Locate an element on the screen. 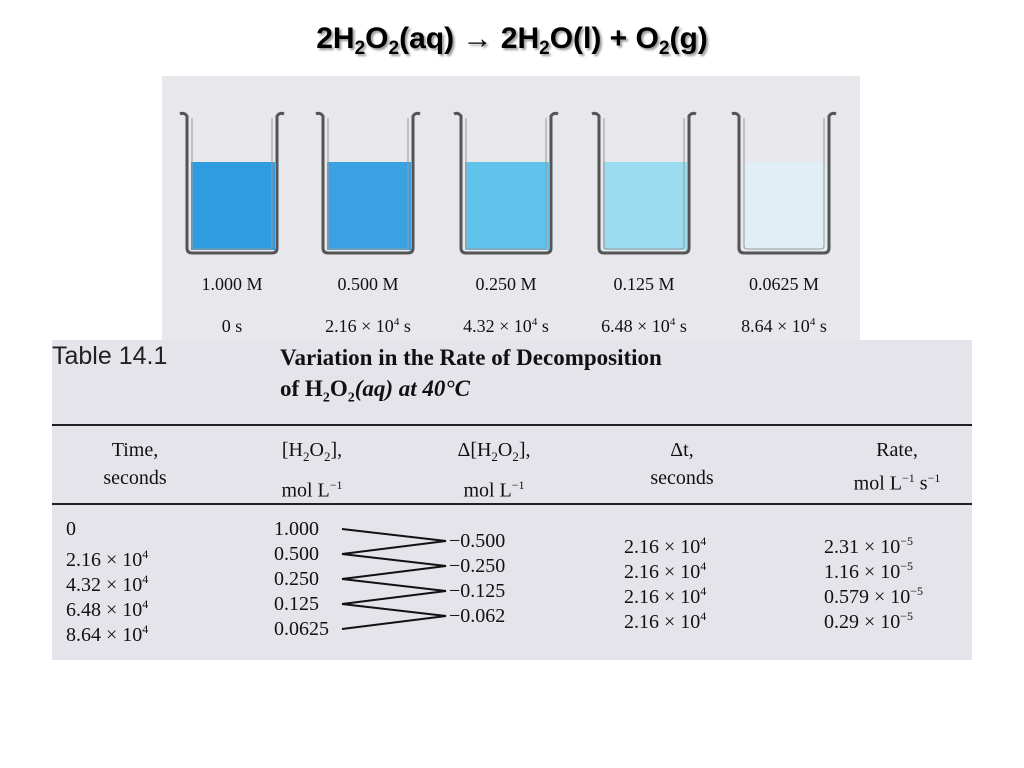 The width and height of the screenshot is (1024, 768). title-text: (aq) → 2H is located at coordinates (469, 38).